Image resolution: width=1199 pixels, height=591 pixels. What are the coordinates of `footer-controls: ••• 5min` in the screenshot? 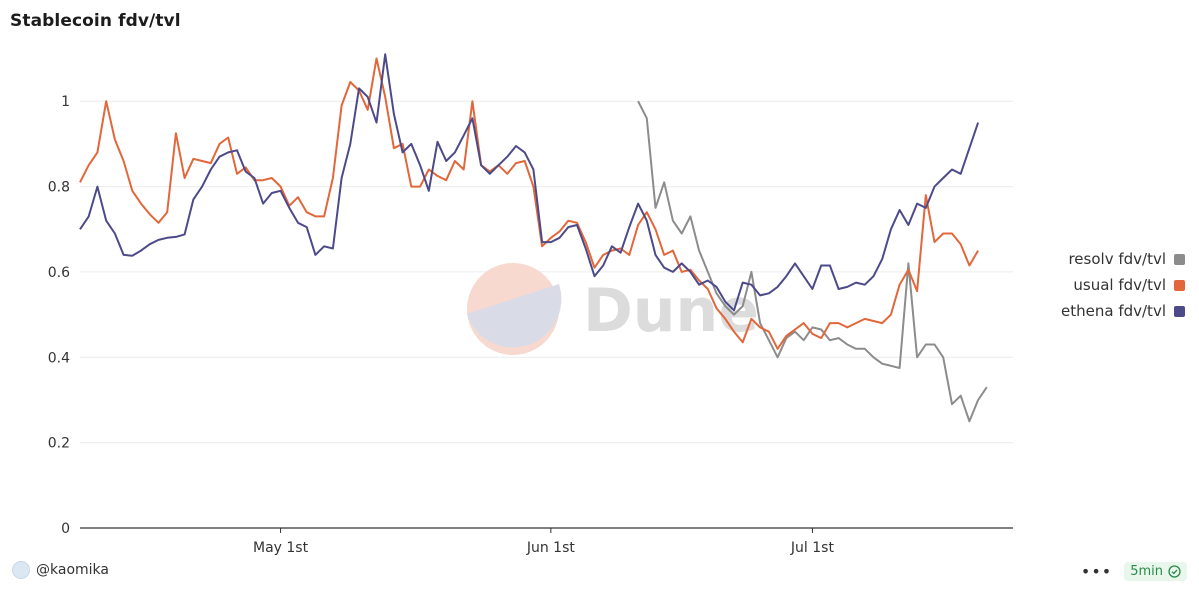 It's located at (1134, 571).